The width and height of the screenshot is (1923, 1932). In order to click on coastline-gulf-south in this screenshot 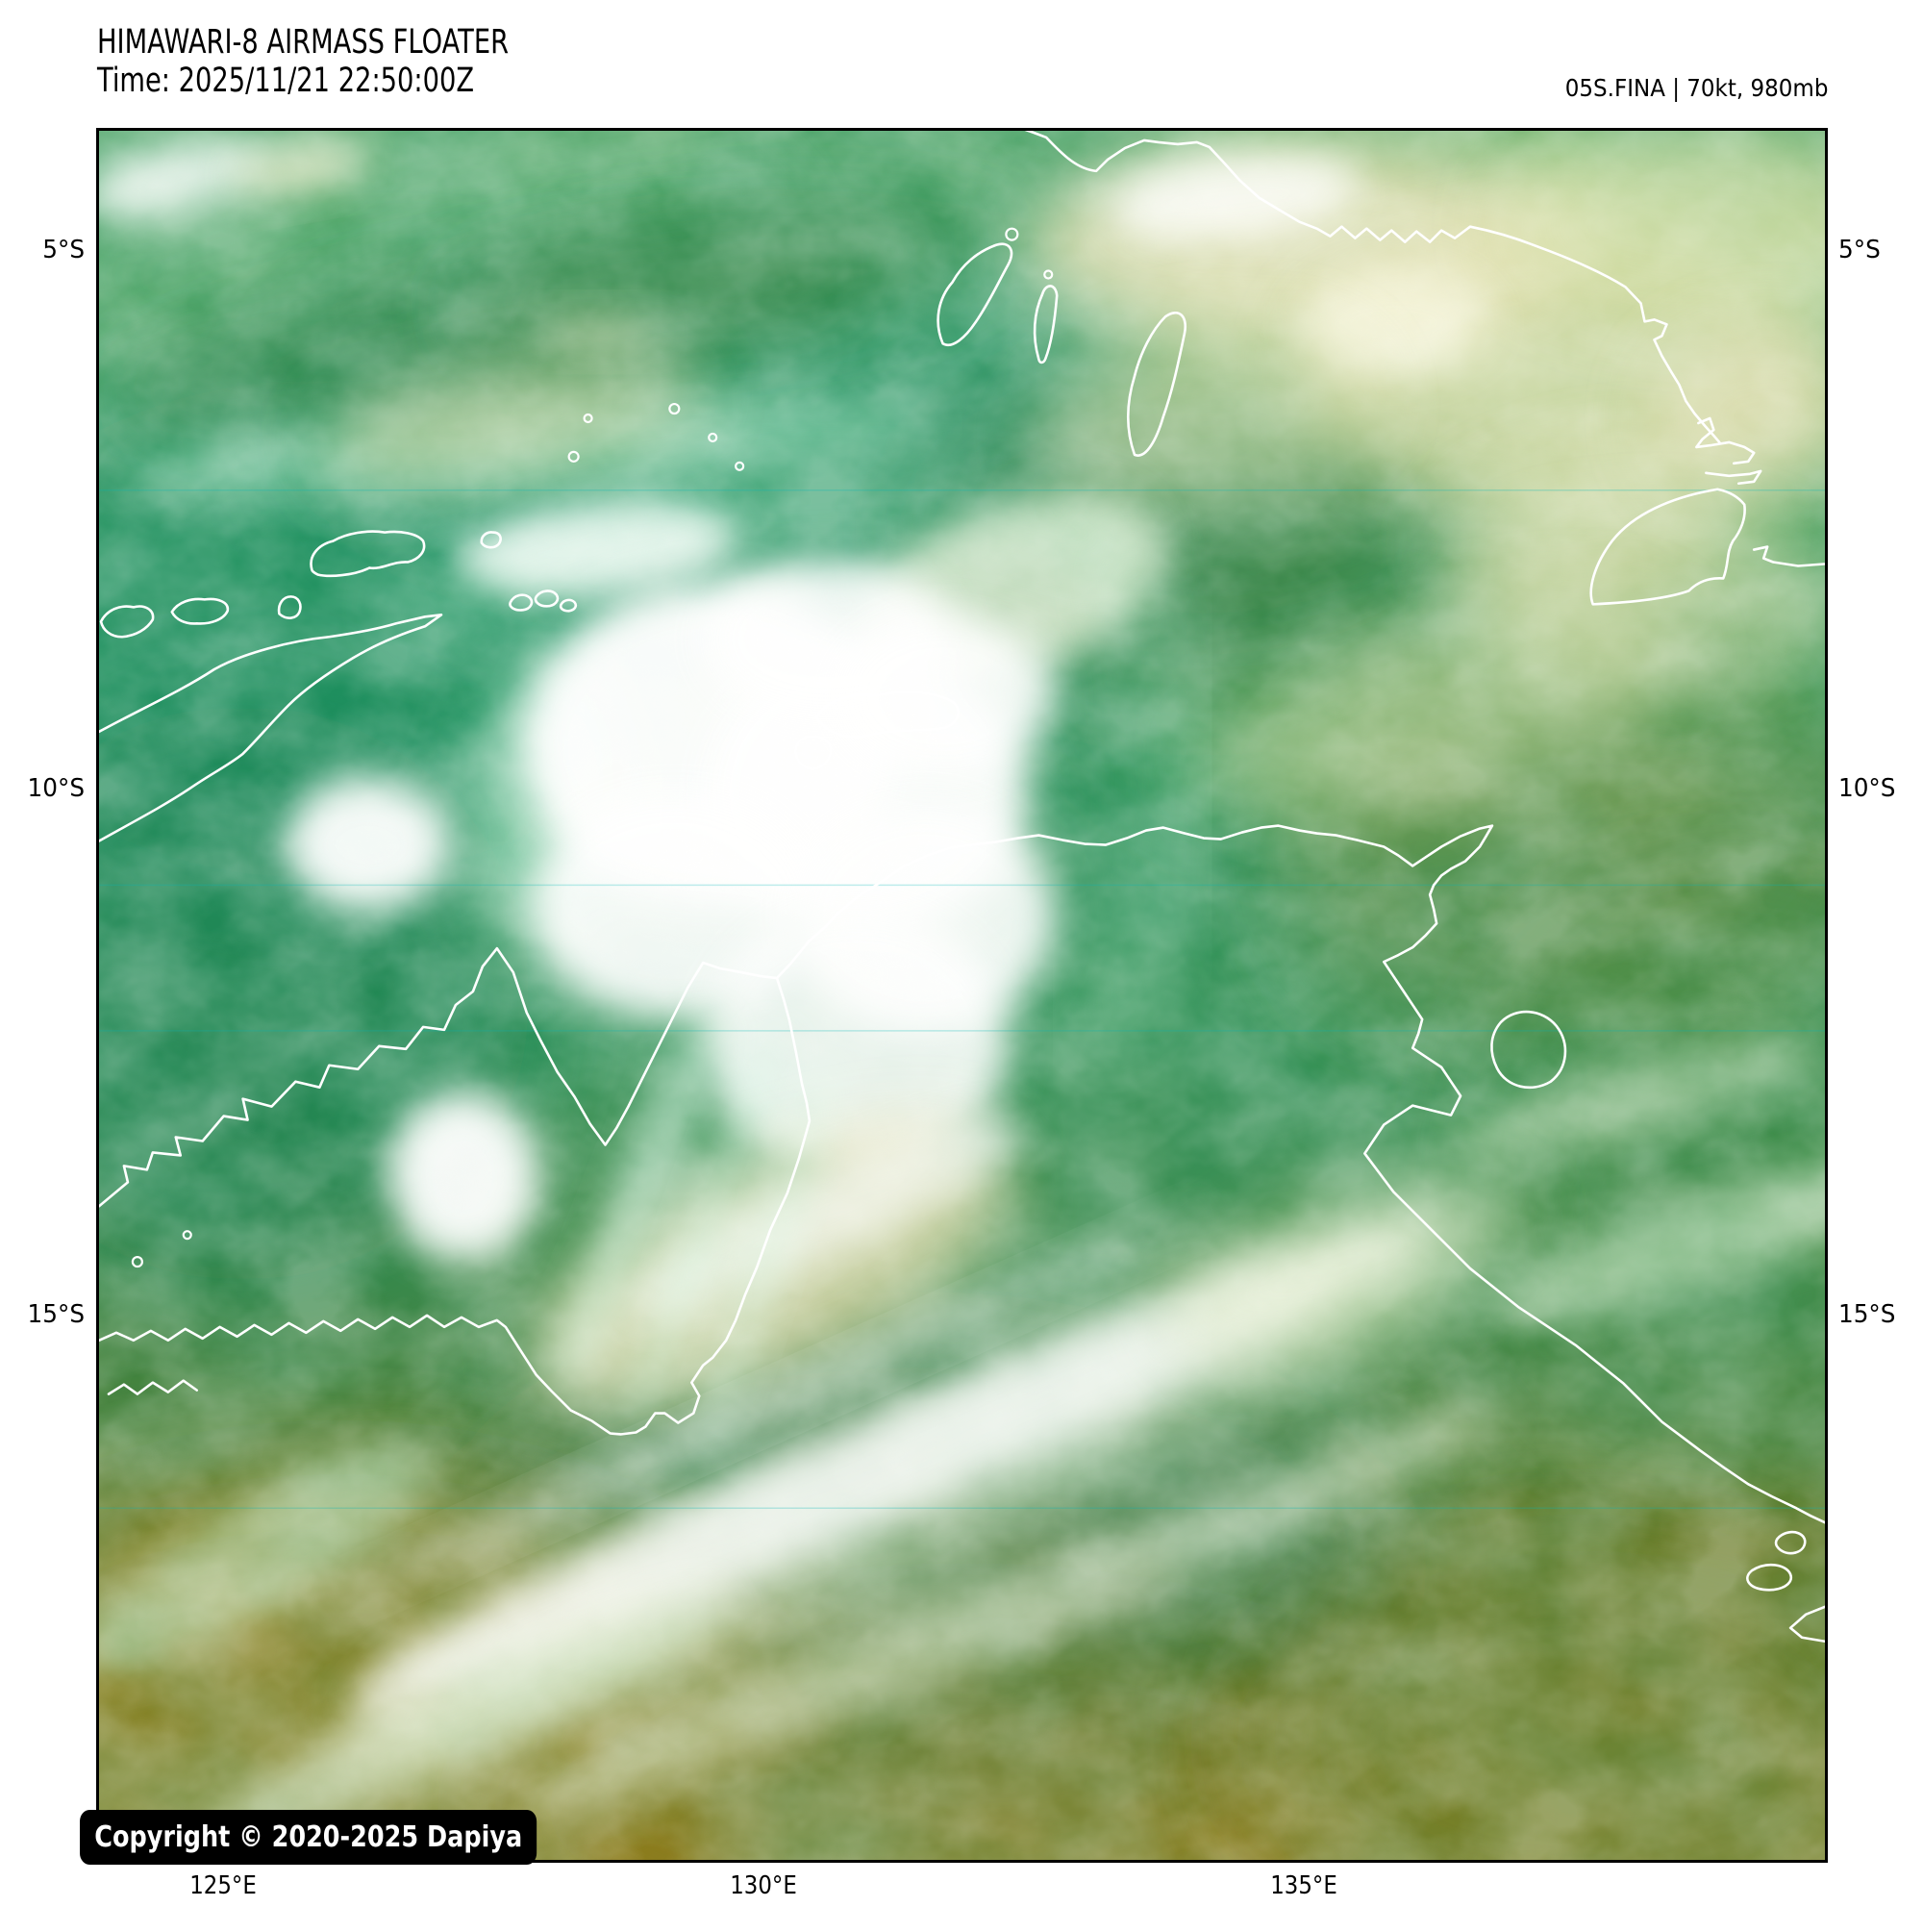, I will do `click(1806, 1624)`.